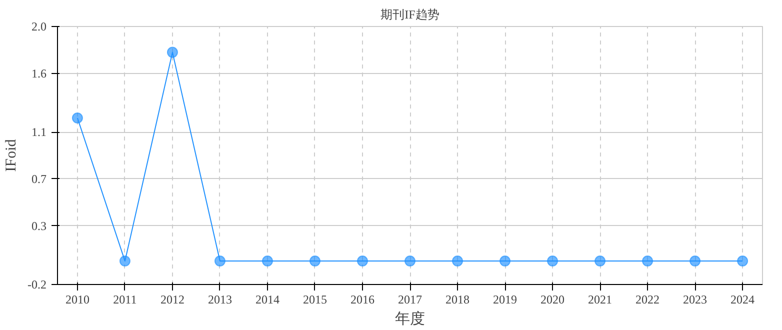 This screenshot has height=330, width=782. What do you see at coordinates (220, 299) in the screenshot?
I see `x-tick-label: 2013` at bounding box center [220, 299].